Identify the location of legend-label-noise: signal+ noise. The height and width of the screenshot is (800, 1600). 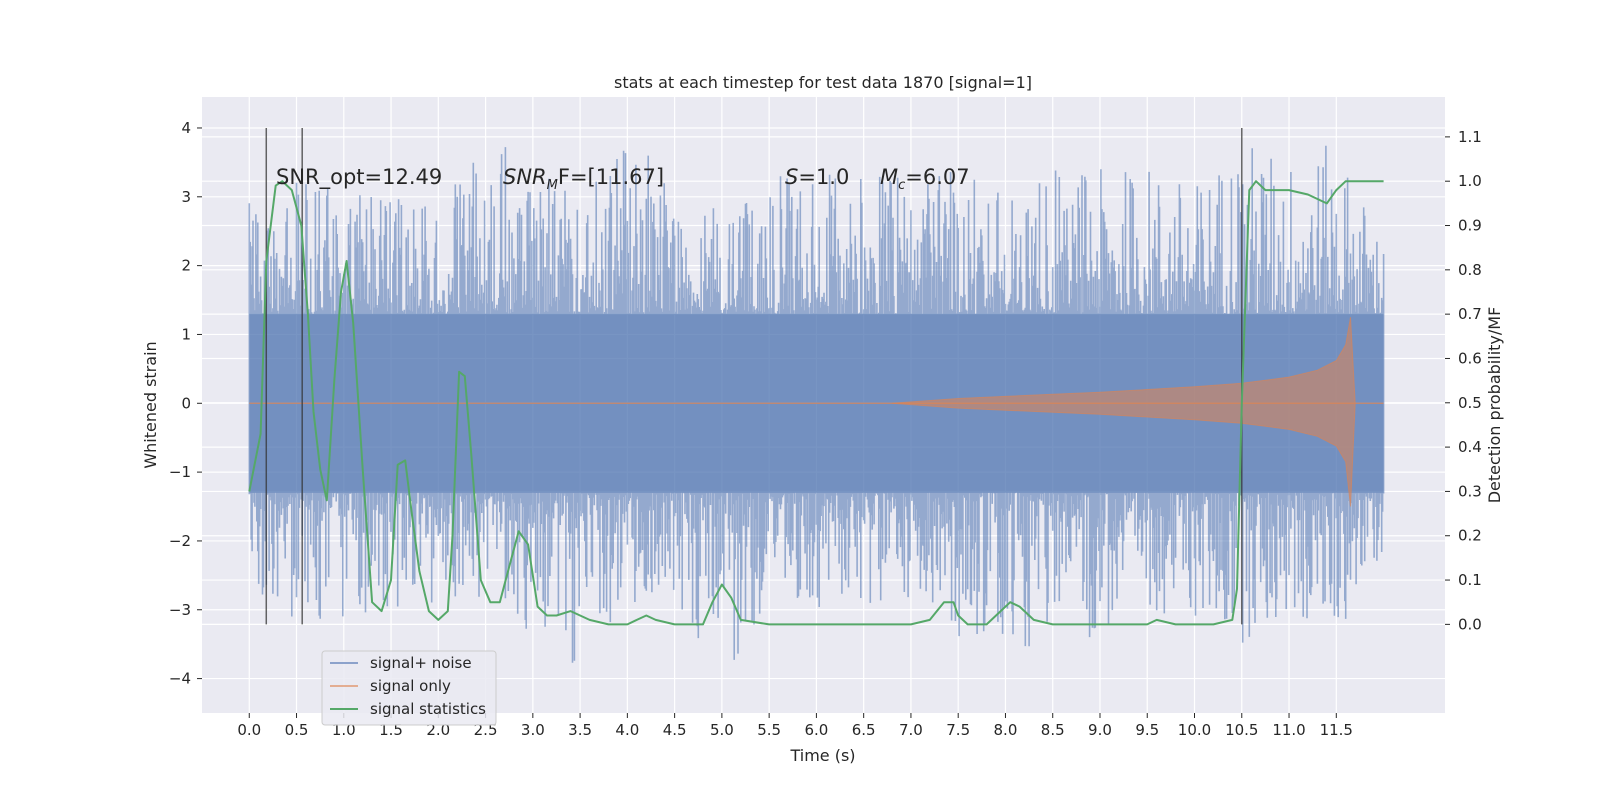
(421, 663).